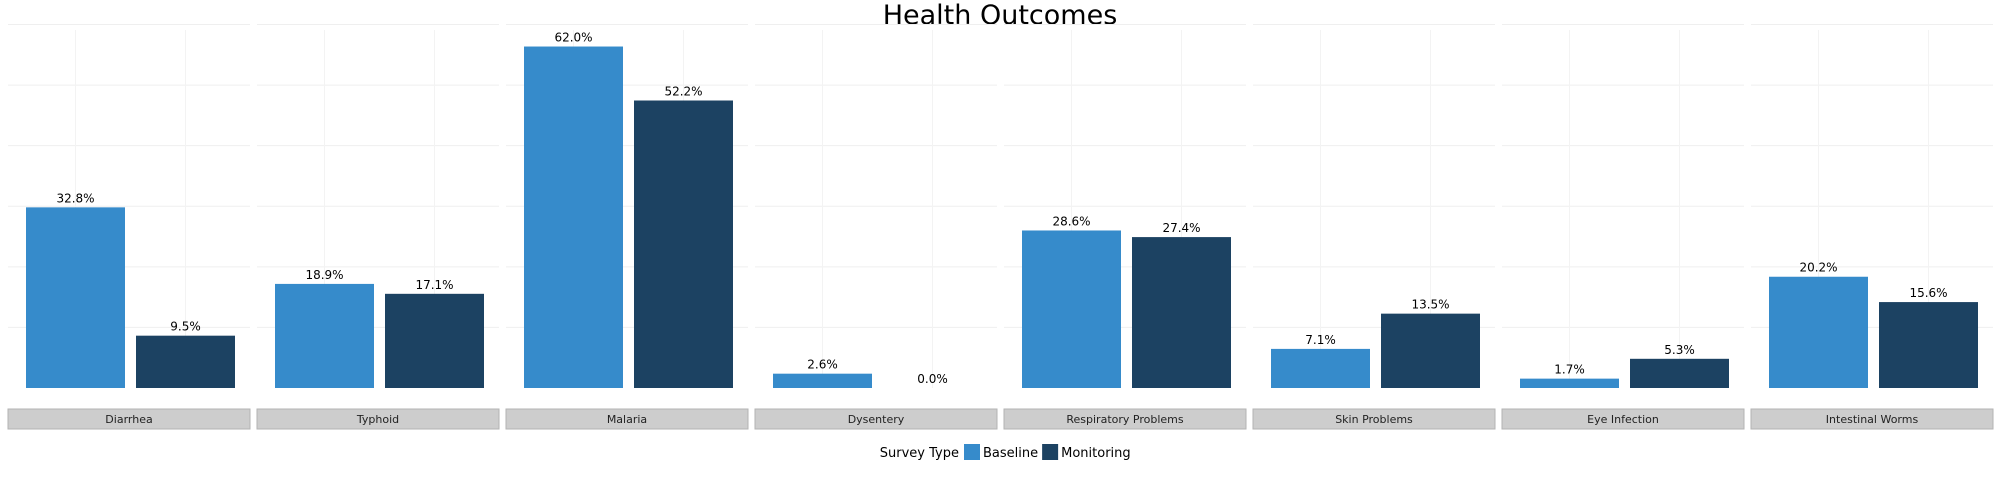 The height and width of the screenshot is (480, 2000). What do you see at coordinates (972, 452) in the screenshot?
I see `legend-swatch-baseline` at bounding box center [972, 452].